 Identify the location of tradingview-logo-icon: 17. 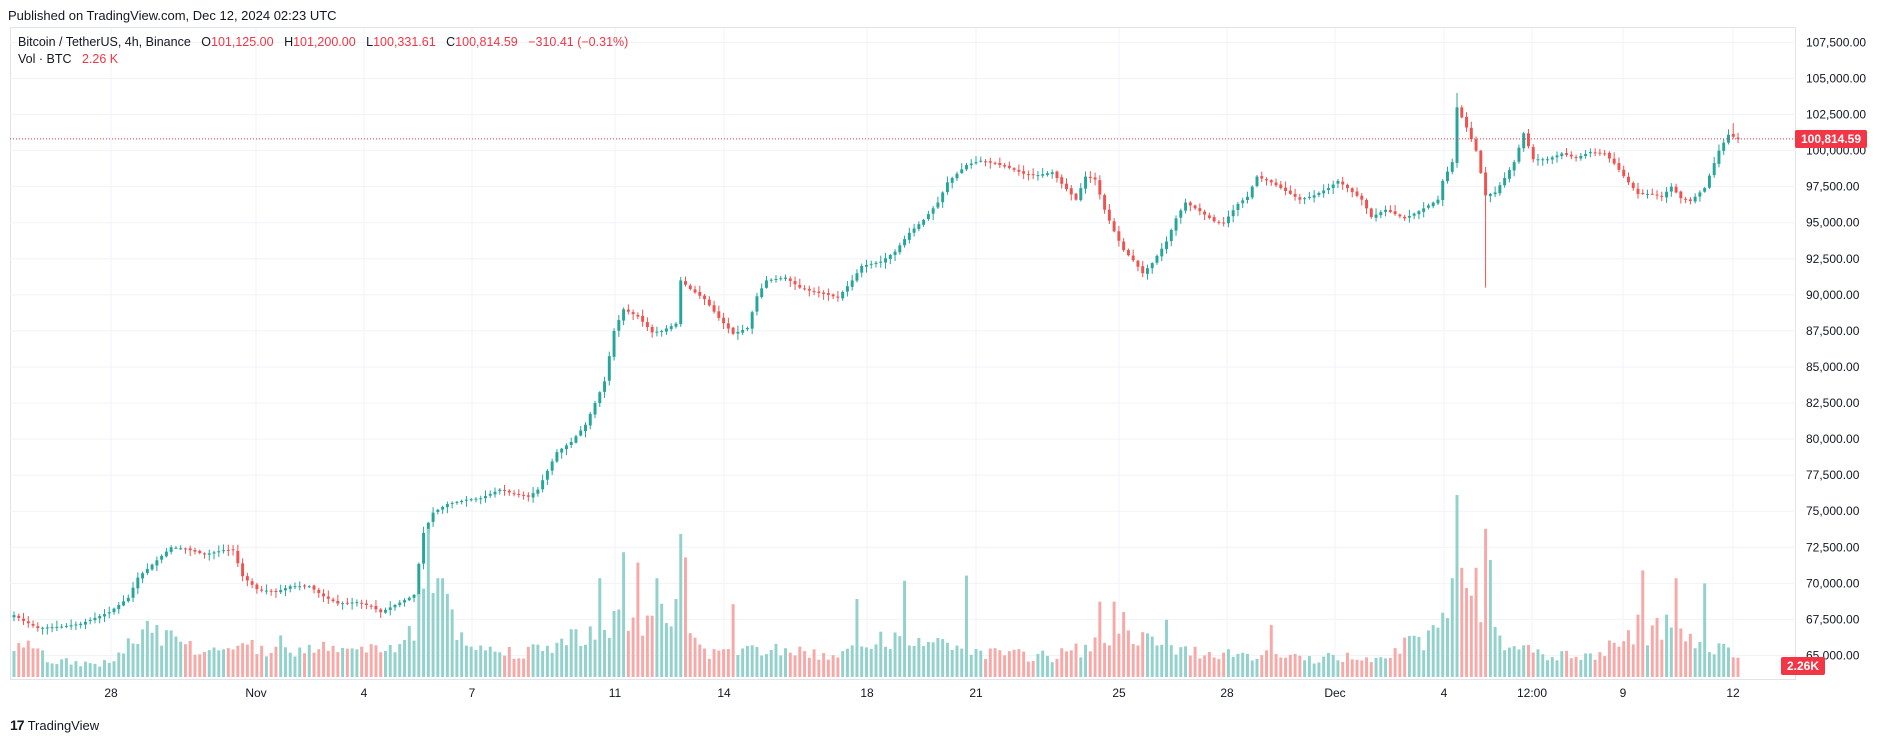
(17, 725).